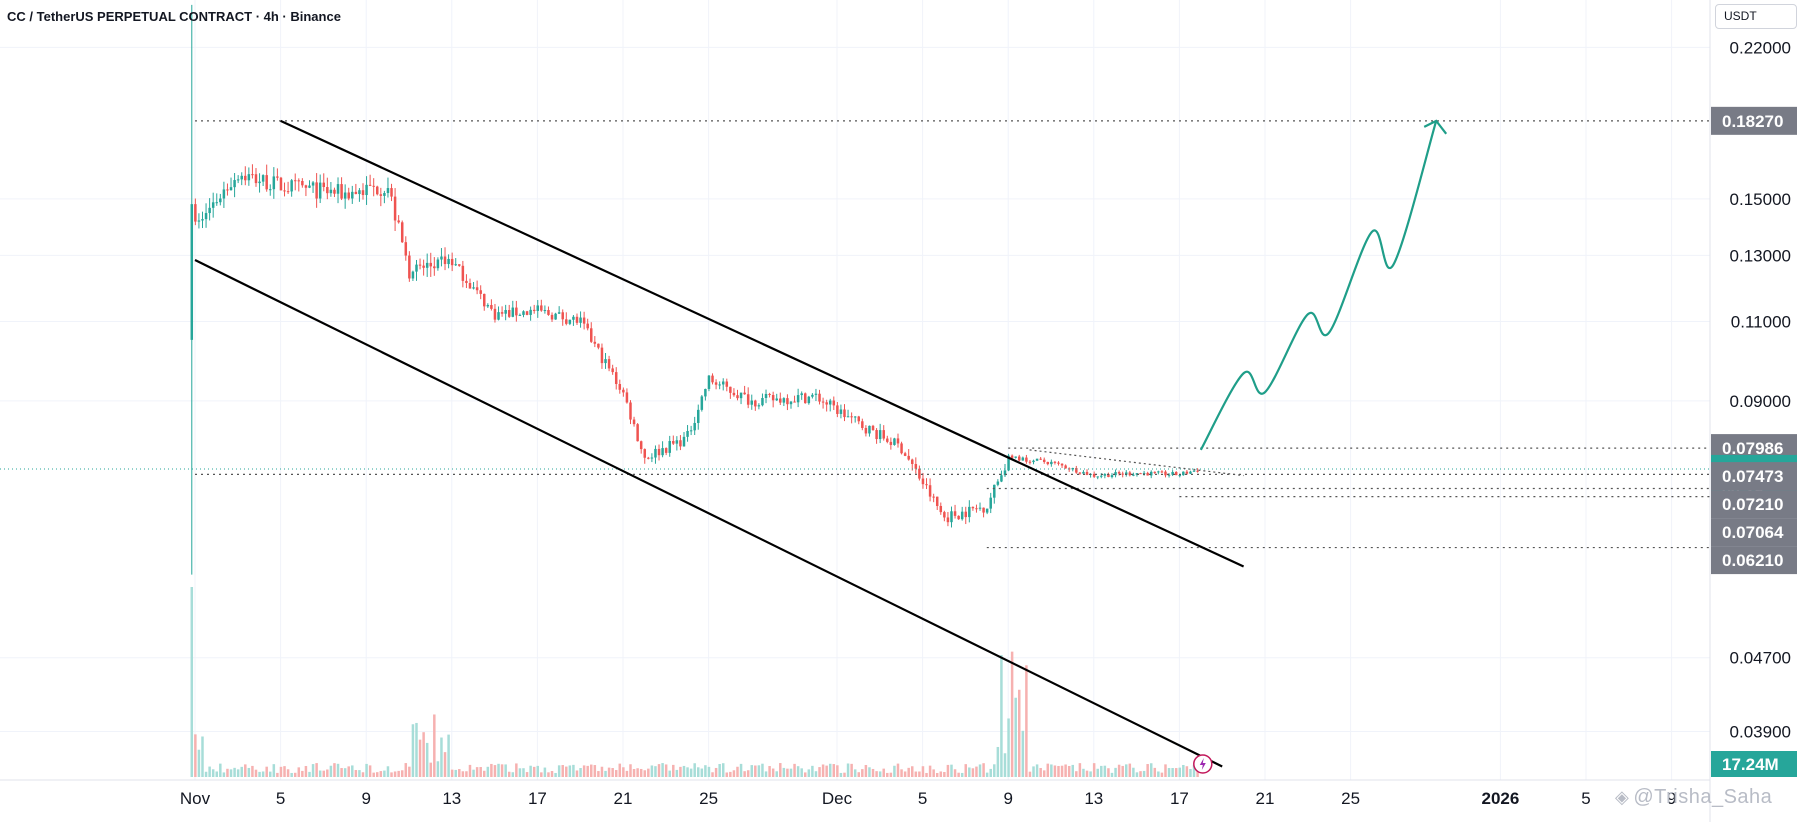  I want to click on price-axis-bg, so click(1762, 411).